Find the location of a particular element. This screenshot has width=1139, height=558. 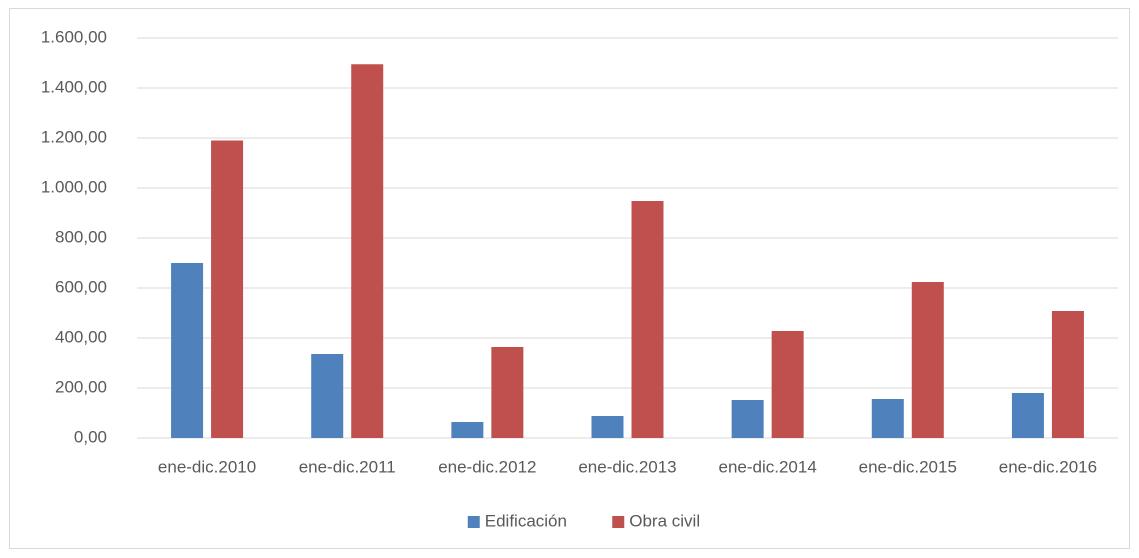

y-tick-label: 1.200,00 is located at coordinates (74, 136).